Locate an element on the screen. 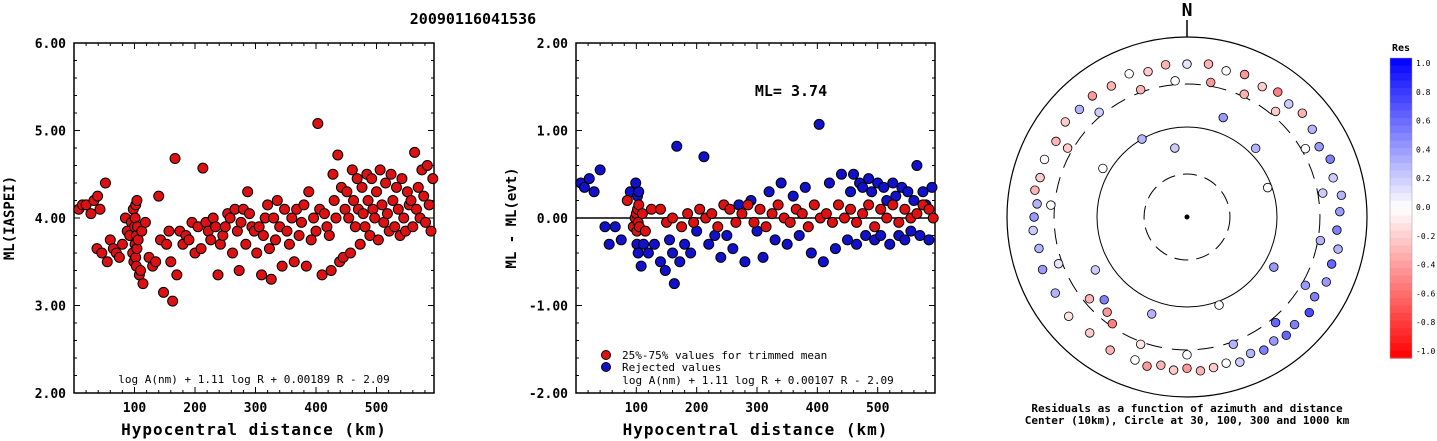 This screenshot has width=1437, height=441. y-tick-label: -2.00 is located at coordinates (548, 394).